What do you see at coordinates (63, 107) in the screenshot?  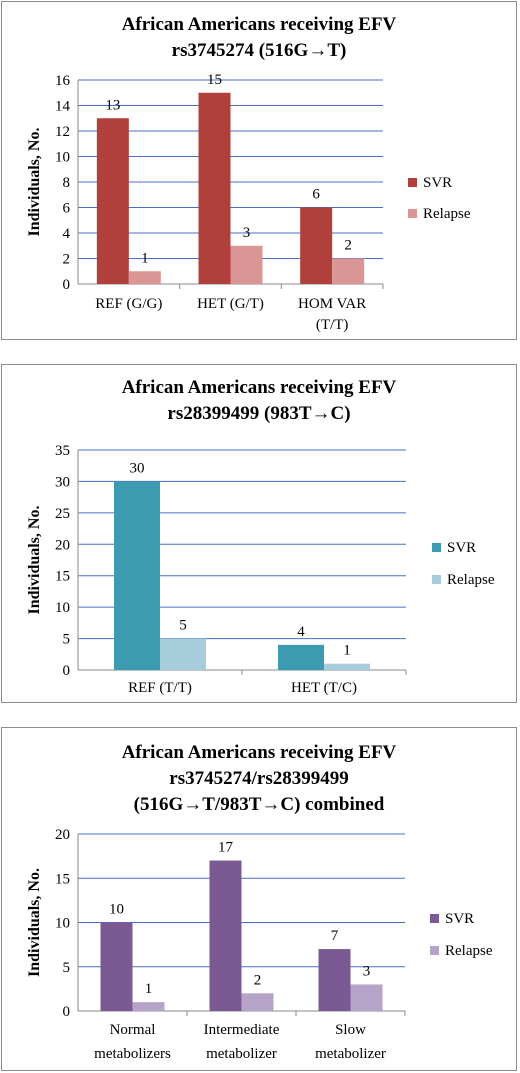 I see `y-tick-label: 14` at bounding box center [63, 107].